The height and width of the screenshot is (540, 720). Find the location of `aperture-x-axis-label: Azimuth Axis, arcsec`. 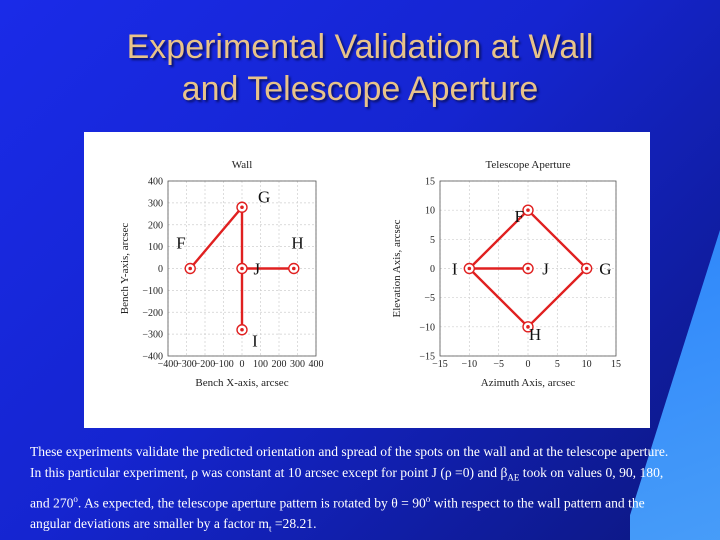

aperture-x-axis-label: Azimuth Axis, arcsec is located at coordinates (528, 383).